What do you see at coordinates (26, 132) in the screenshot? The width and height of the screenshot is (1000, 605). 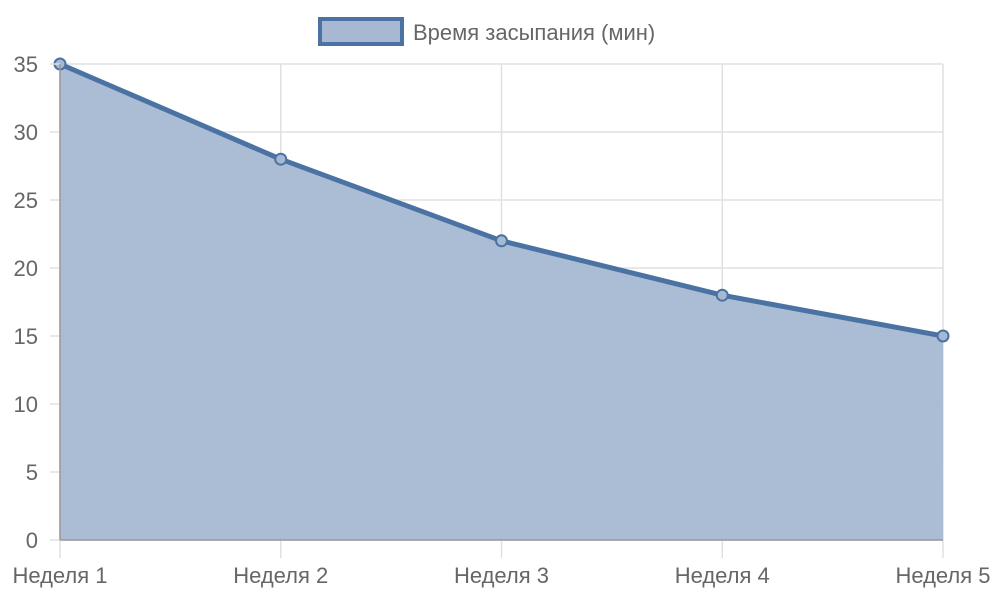 I see `y-tick-label: 30` at bounding box center [26, 132].